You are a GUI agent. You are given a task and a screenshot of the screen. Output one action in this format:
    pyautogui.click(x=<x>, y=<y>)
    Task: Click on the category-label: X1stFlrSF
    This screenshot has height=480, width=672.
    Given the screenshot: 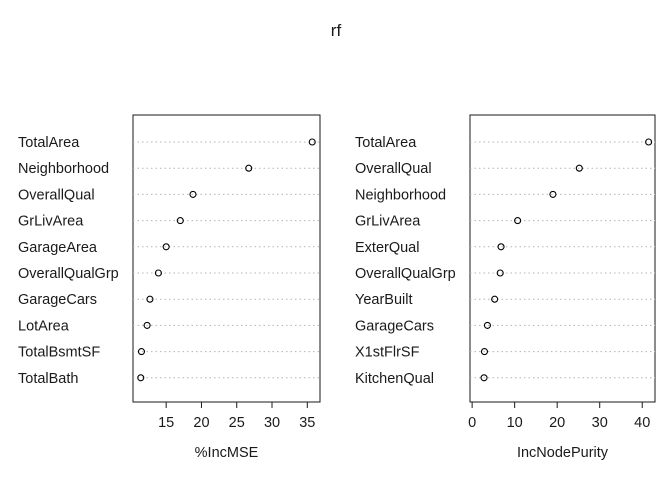 What is the action you would take?
    pyautogui.click(x=387, y=353)
    